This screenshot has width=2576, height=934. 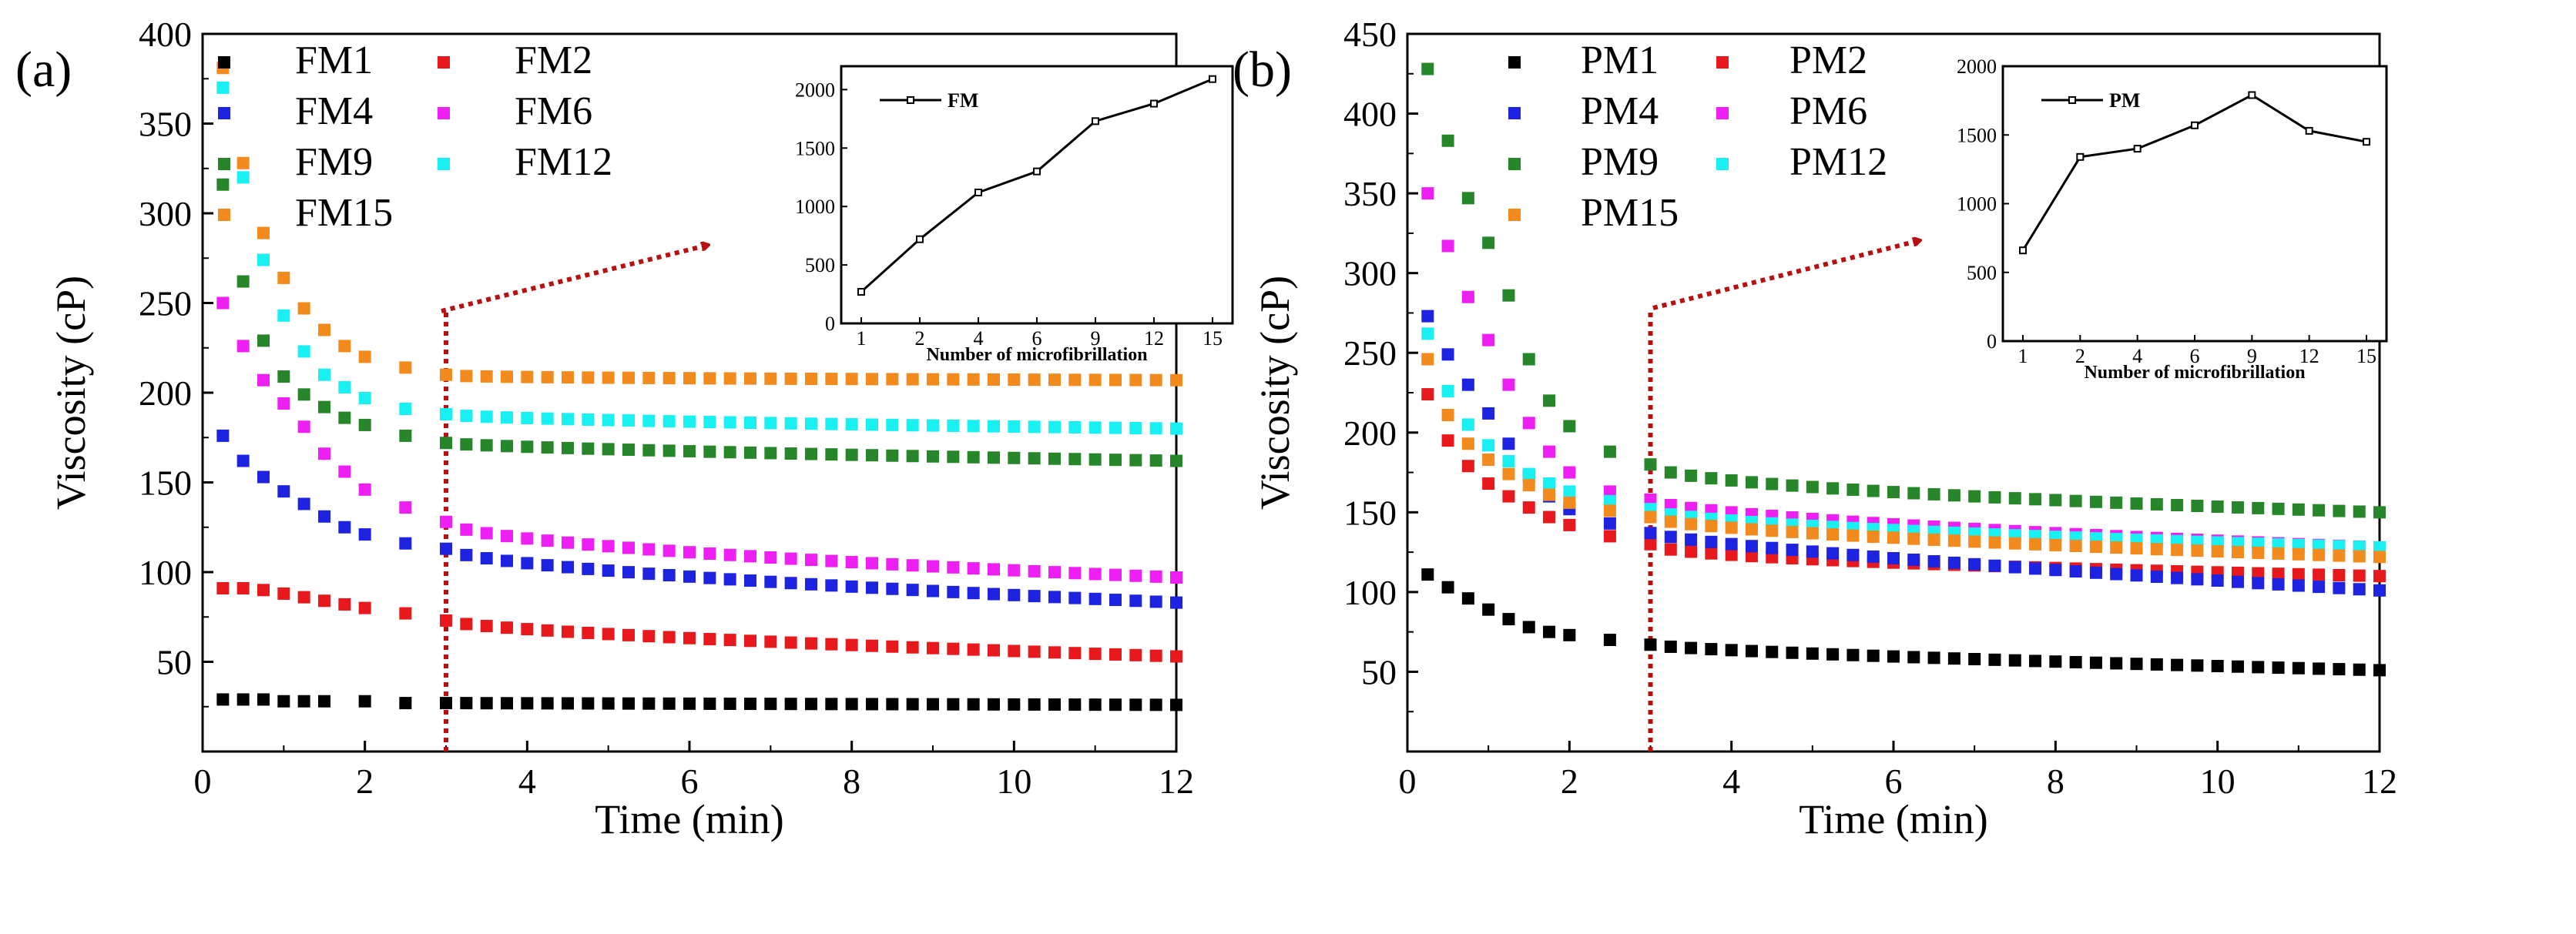 What do you see at coordinates (165, 34) in the screenshot?
I see `y-tick-label: 400` at bounding box center [165, 34].